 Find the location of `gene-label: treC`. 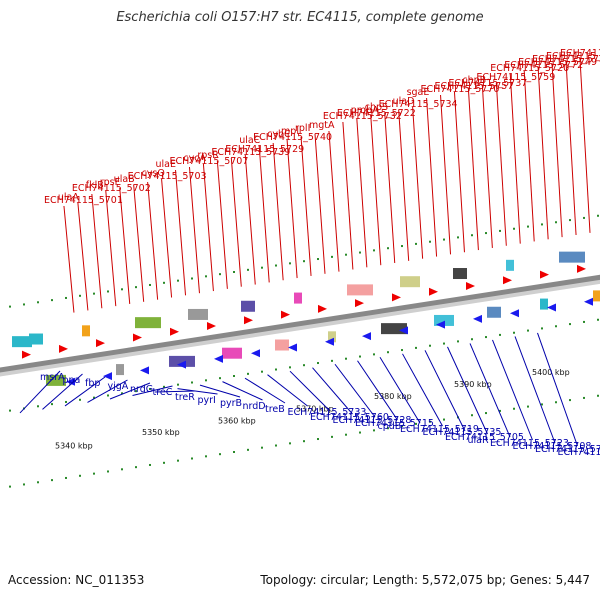

gene-label: treC is located at coordinates (163, 392).